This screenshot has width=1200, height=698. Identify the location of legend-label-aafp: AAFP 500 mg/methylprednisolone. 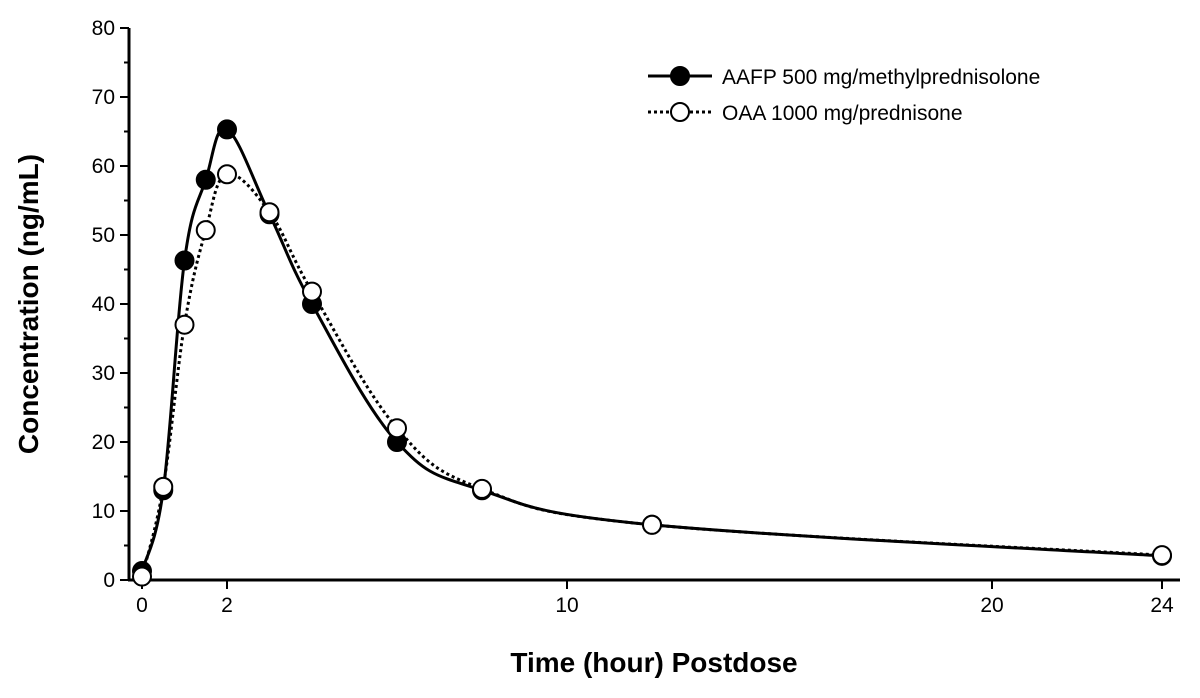
(881, 77).